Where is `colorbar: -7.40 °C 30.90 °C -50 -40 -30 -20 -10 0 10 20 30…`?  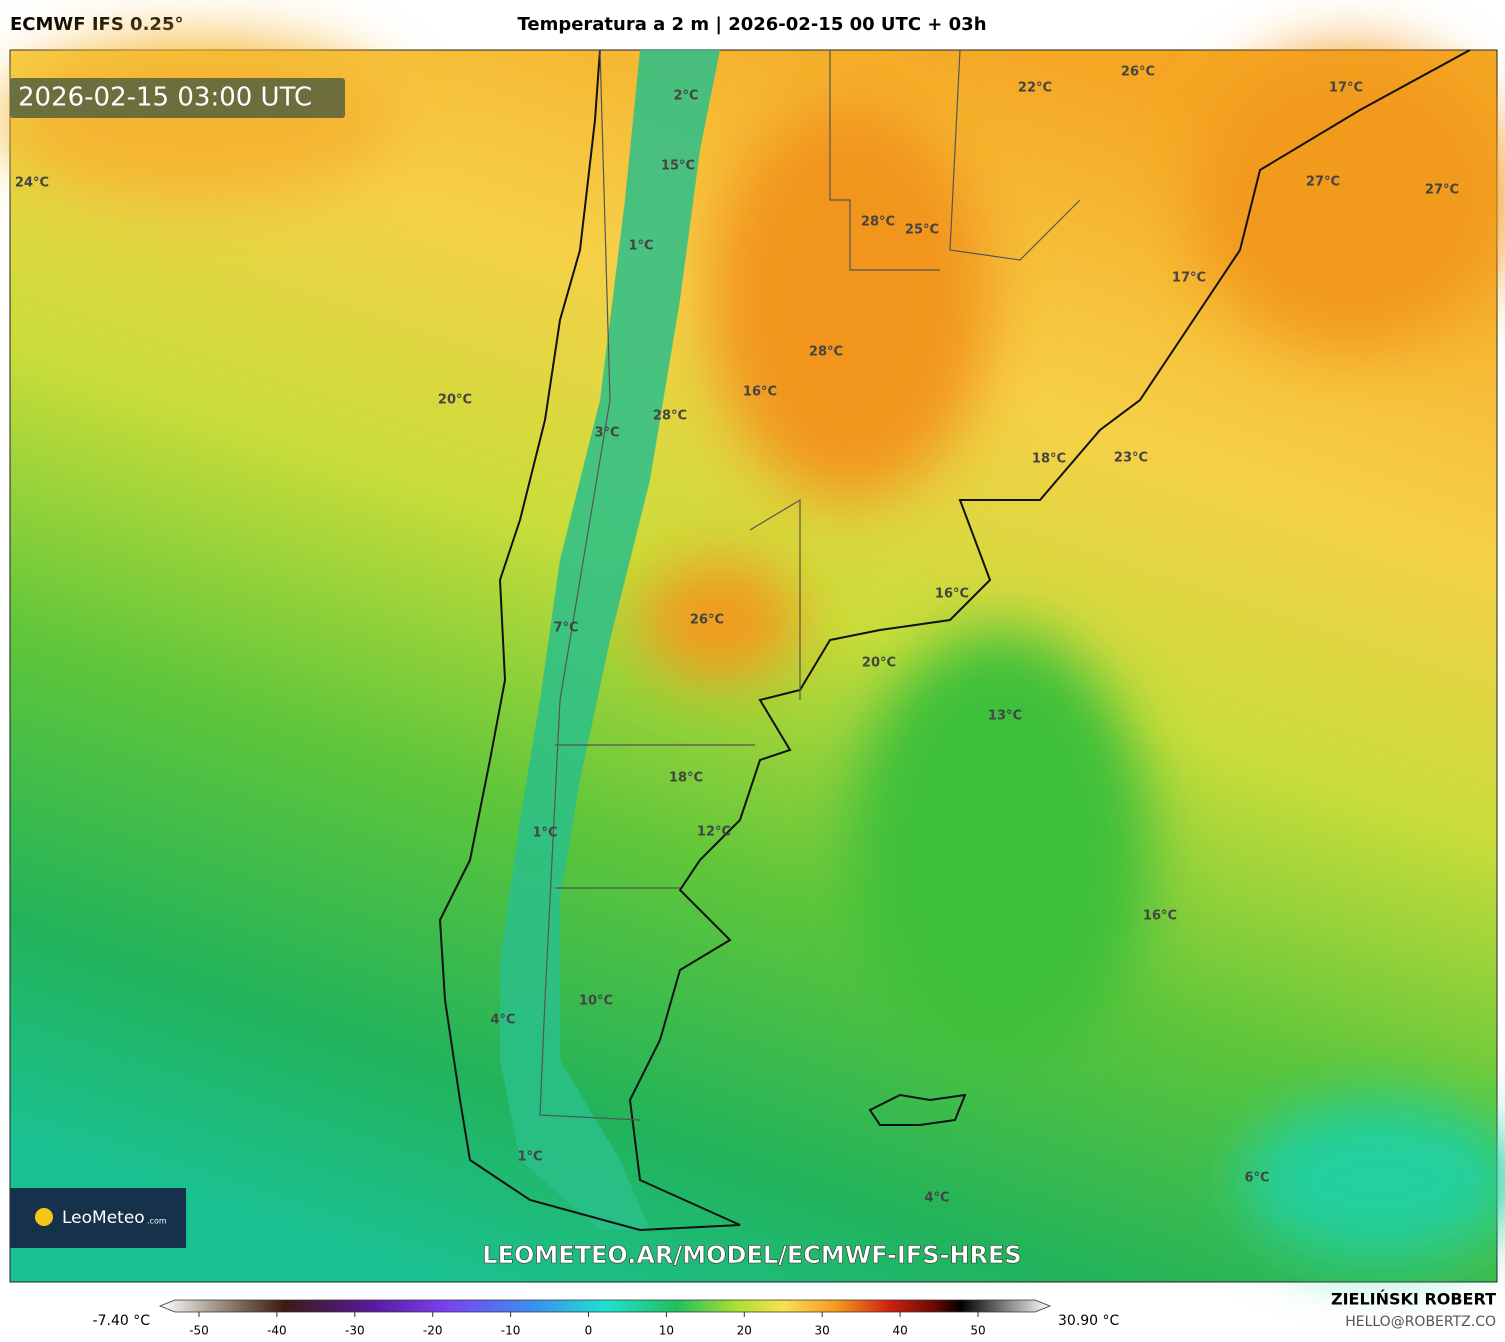 colorbar: -7.40 °C 30.90 °C -50 -40 -30 -20 -10 0 10 20 30… is located at coordinates (606, 1318).